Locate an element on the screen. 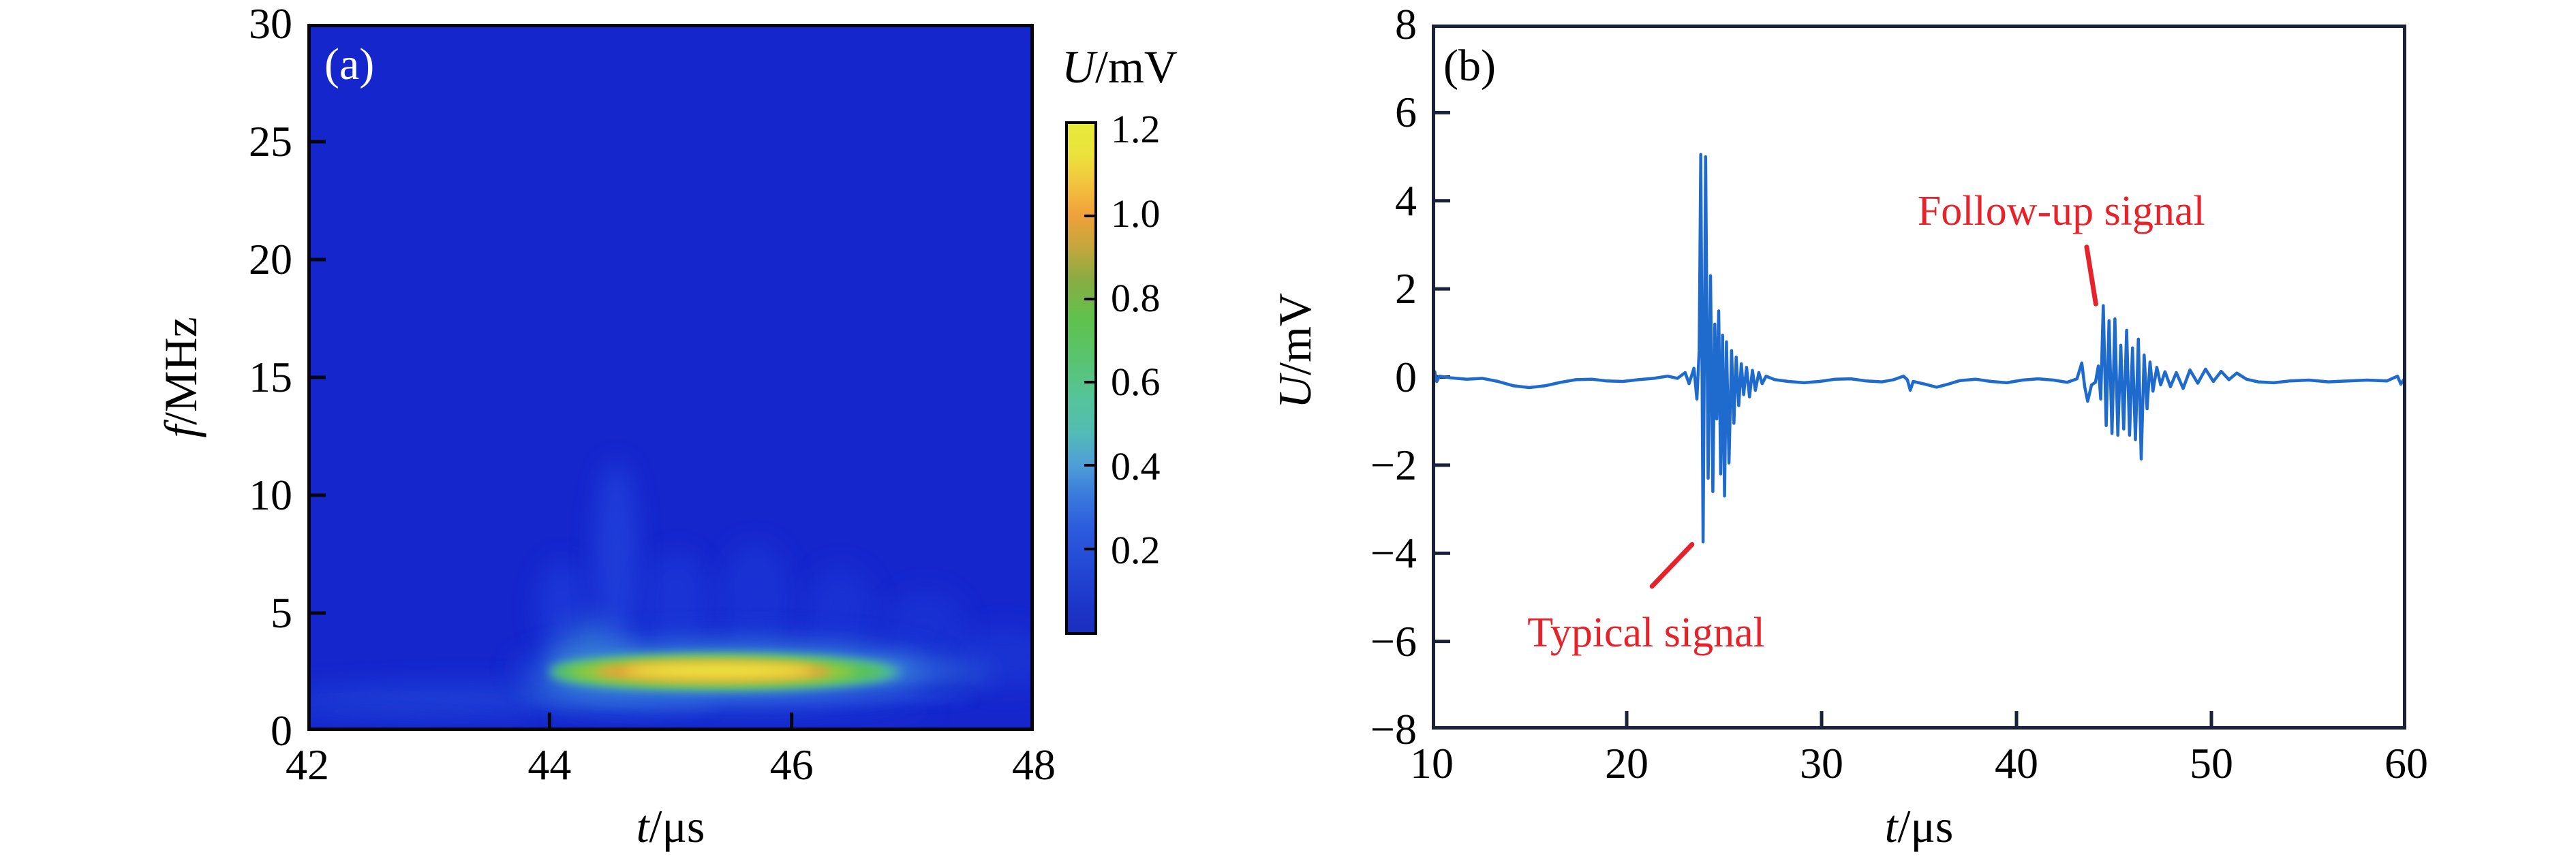  y-tick-label: −4 is located at coordinates (1393, 553).